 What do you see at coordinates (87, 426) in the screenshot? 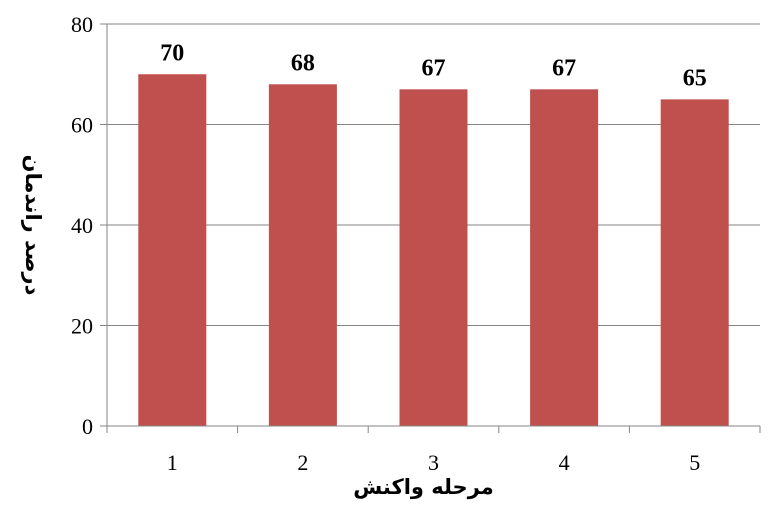
I see `y-tick-label: 0` at bounding box center [87, 426].